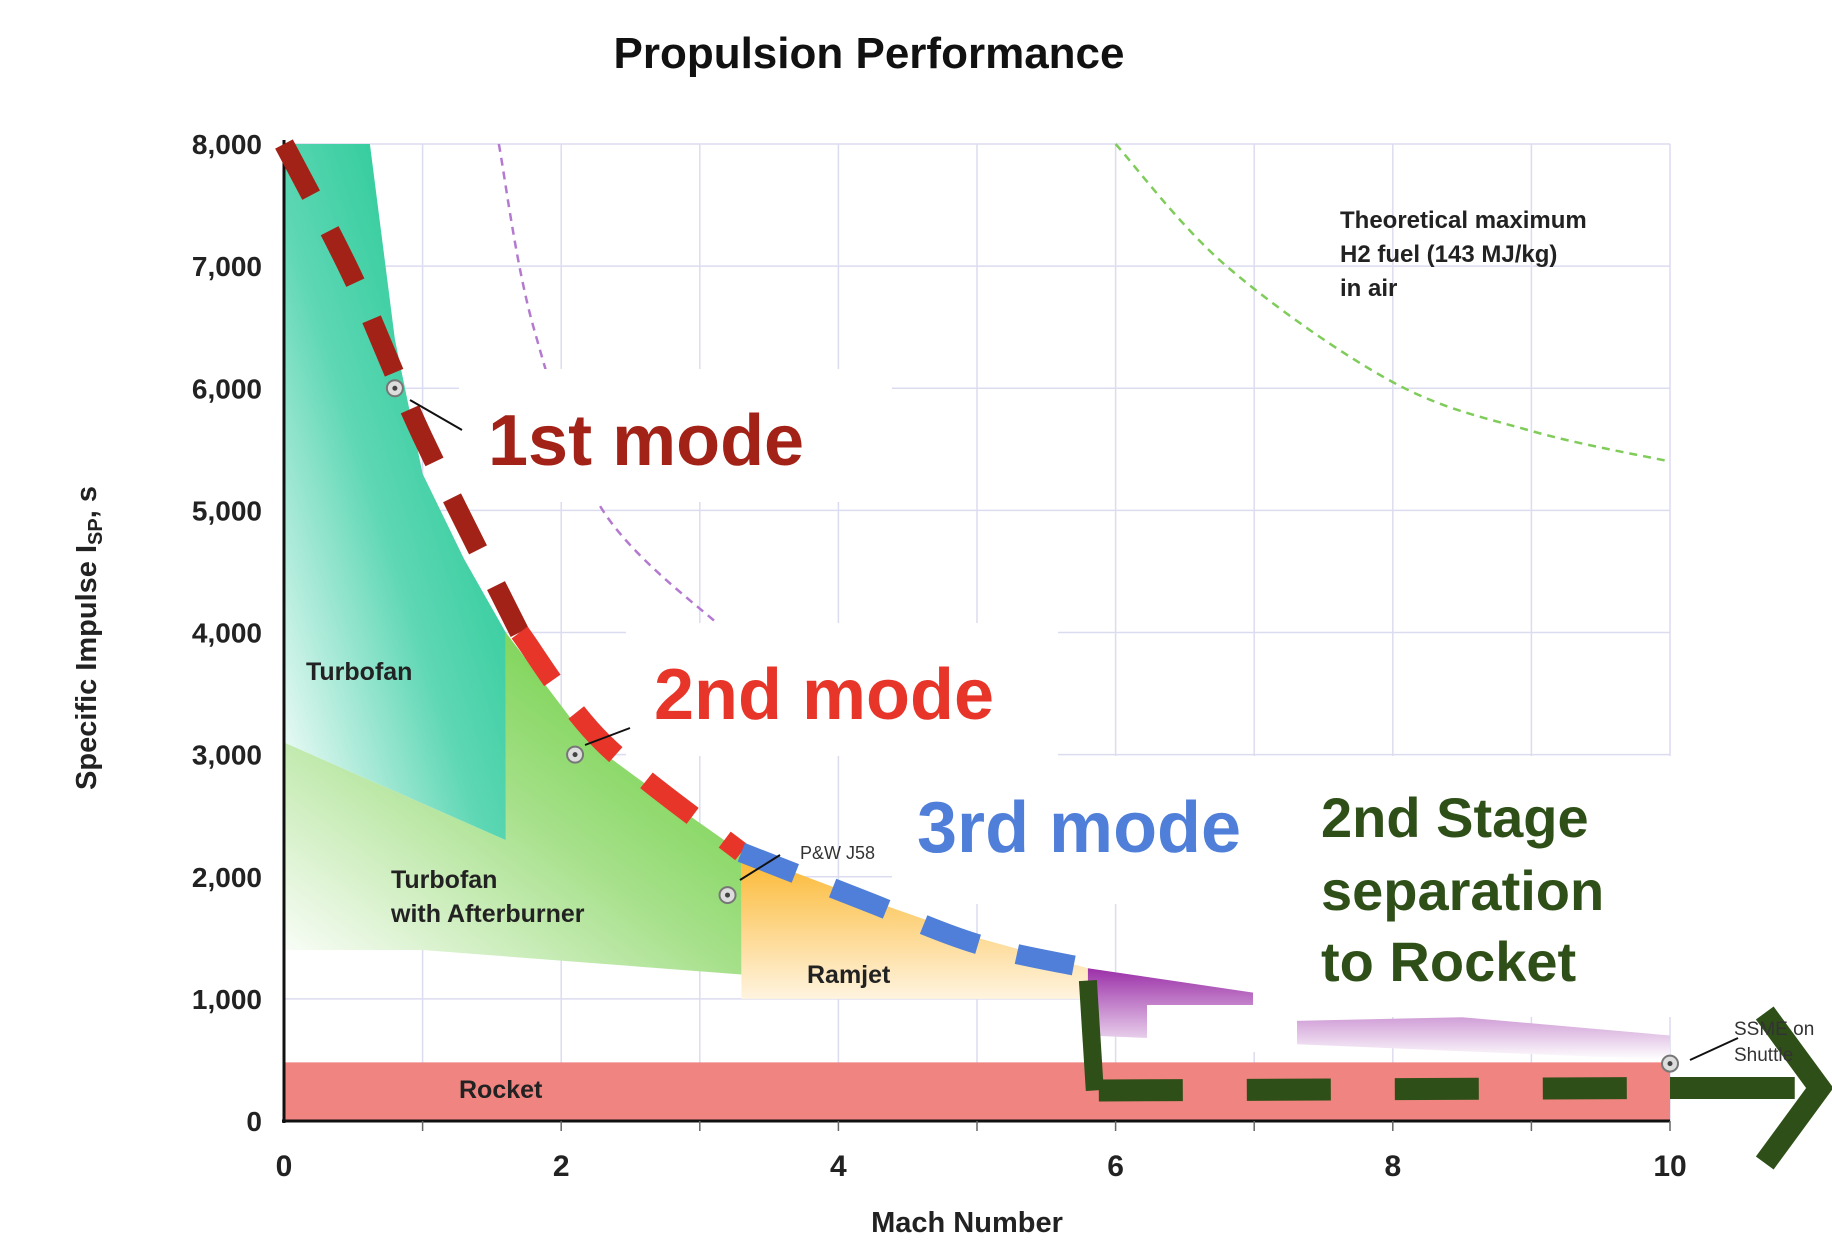 The image size is (1832, 1240). I want to click on region-rocket, so click(977, 1091).